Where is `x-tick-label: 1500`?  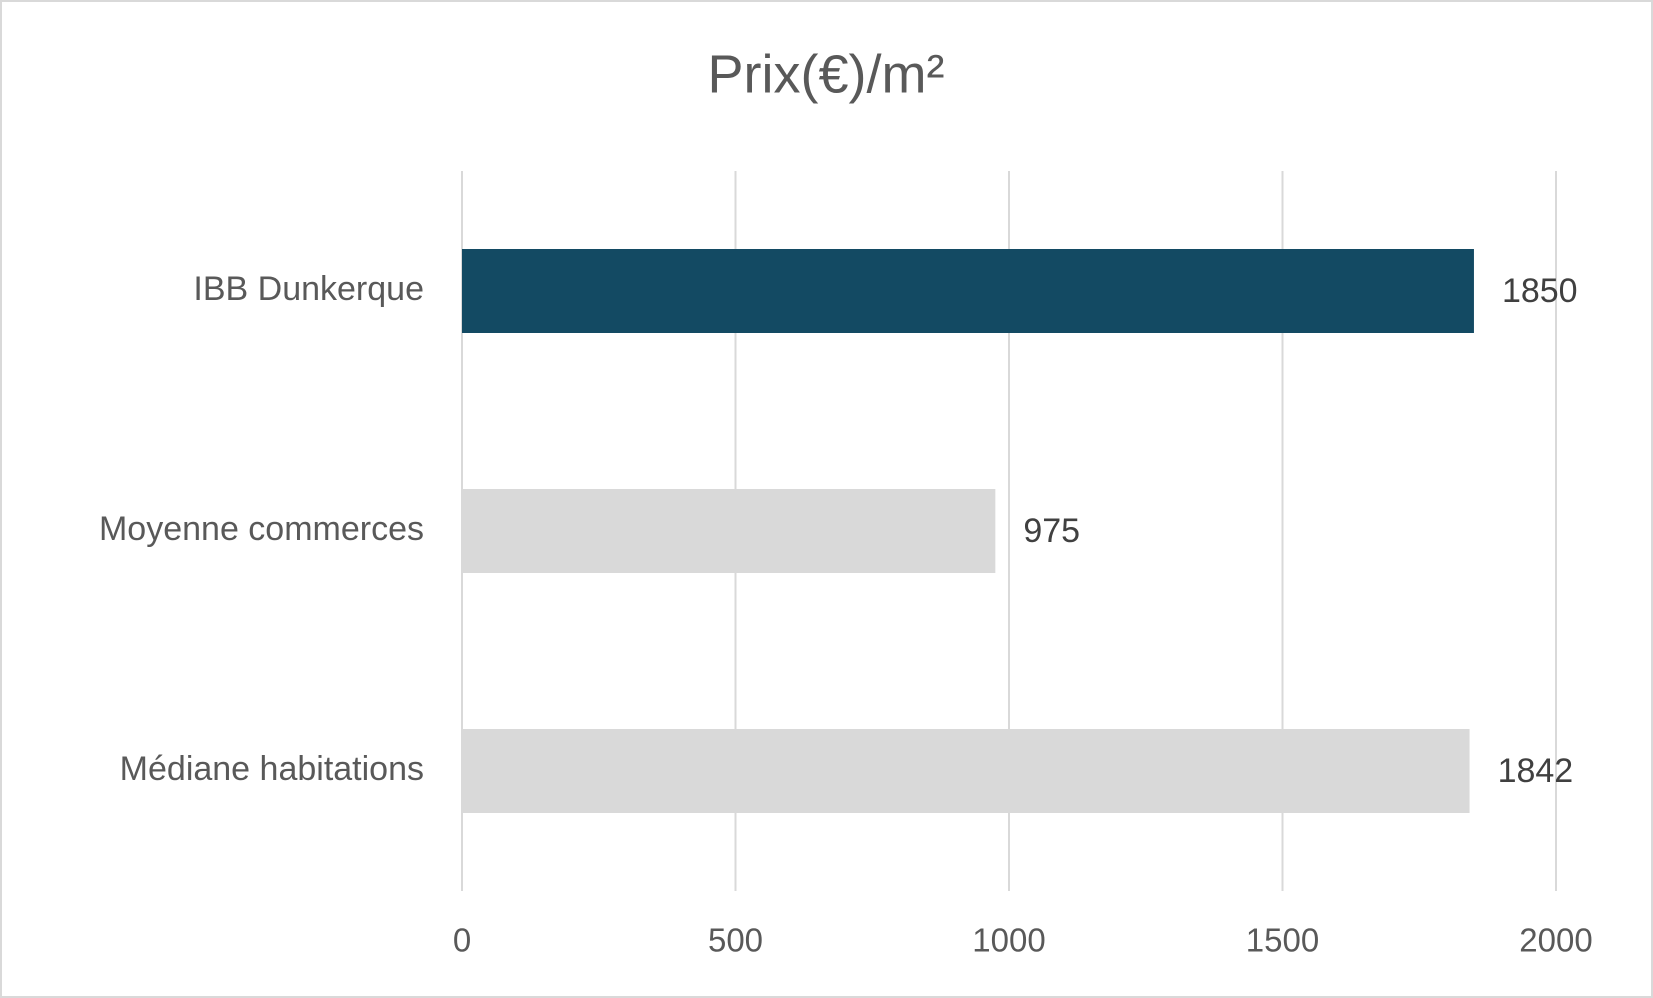 x-tick-label: 1500 is located at coordinates (1282, 940).